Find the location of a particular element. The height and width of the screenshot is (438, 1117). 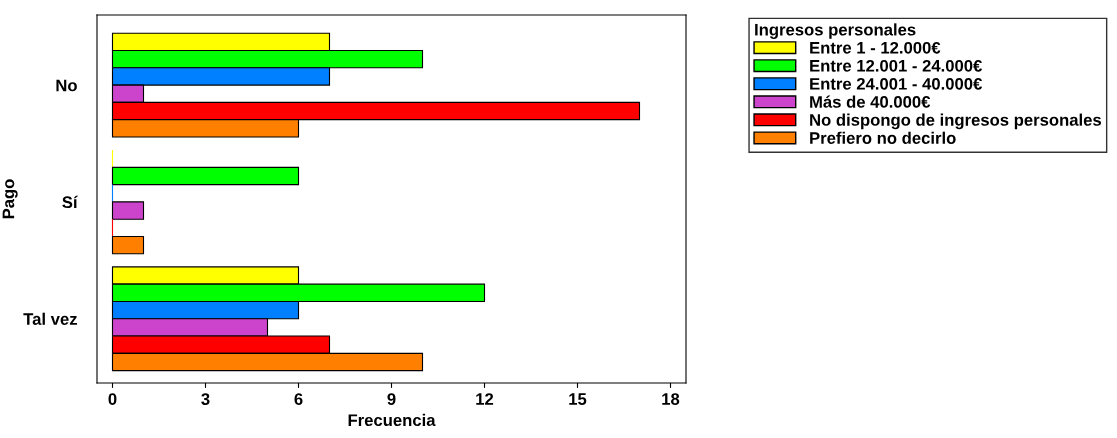

legend-label: Entre 1 - 12.000€ is located at coordinates (875, 47).